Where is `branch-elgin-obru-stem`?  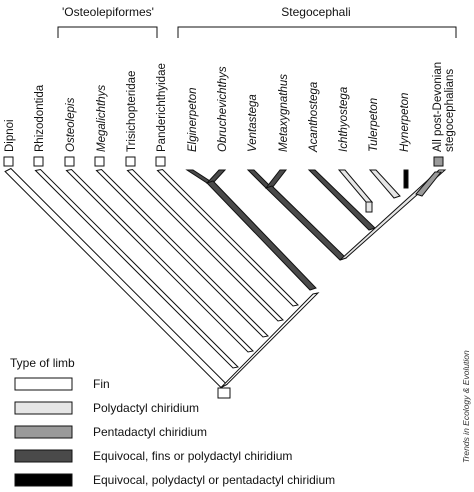 branch-elgin-obru-stem is located at coordinates (261, 235).